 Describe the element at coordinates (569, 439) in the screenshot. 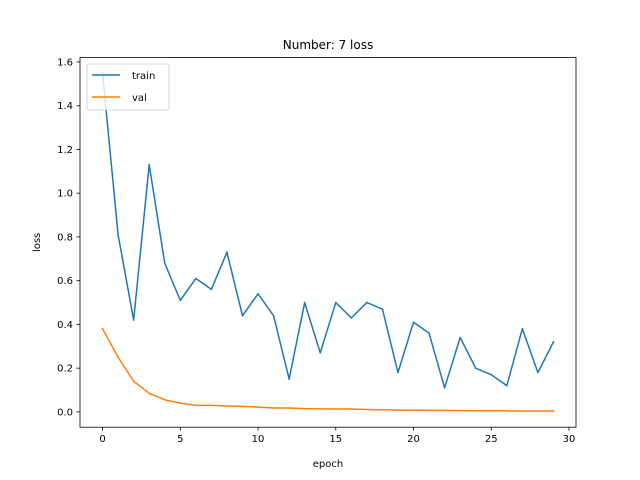

I see `x-tick-label: 30` at that location.